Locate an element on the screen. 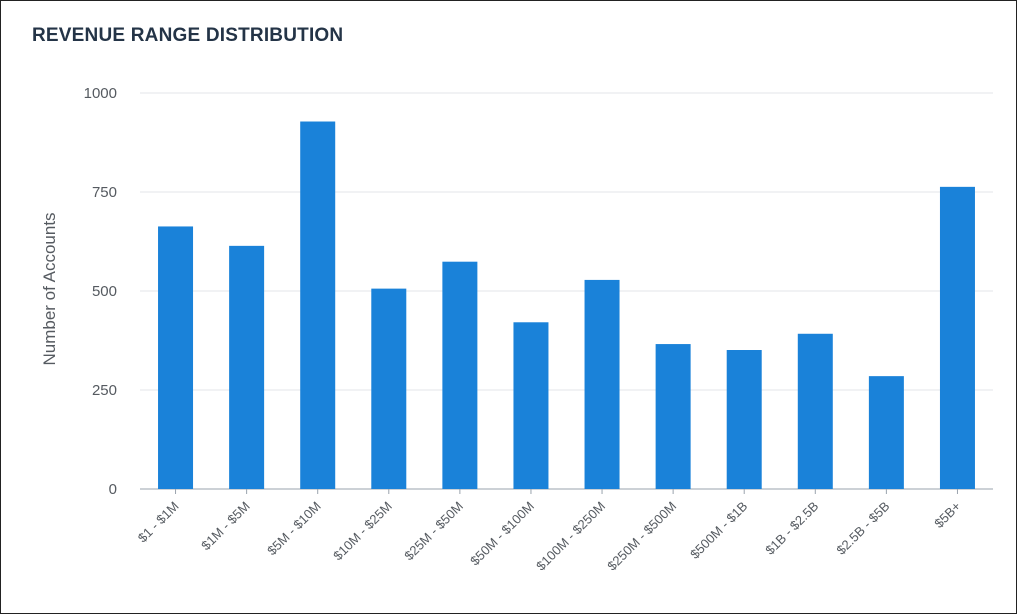 The image size is (1017, 614). y-axis-ticks: 0 250 500 750 1000 is located at coordinates (100, 291).